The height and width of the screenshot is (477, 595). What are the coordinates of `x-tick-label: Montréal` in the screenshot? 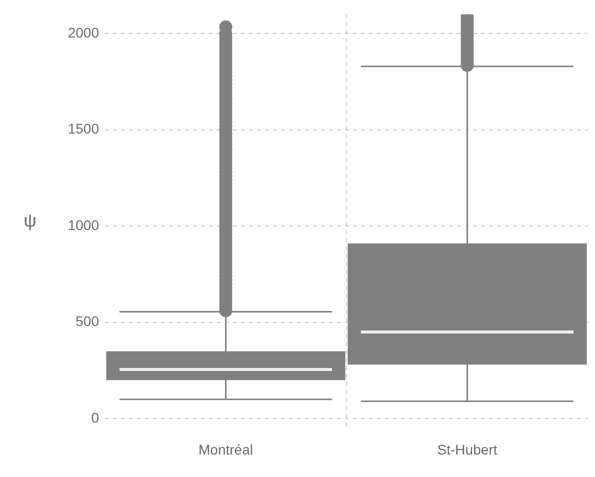 It's located at (225, 449).